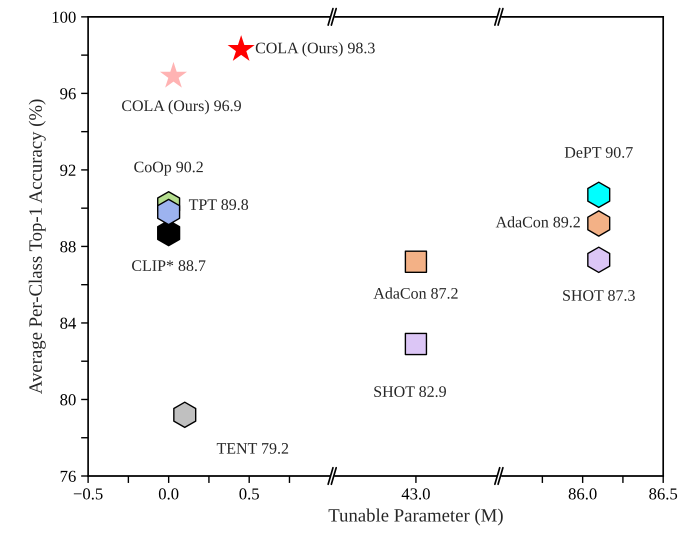 This screenshot has width=683, height=544. I want to click on x-tick-label: 86.5, so click(663, 494).